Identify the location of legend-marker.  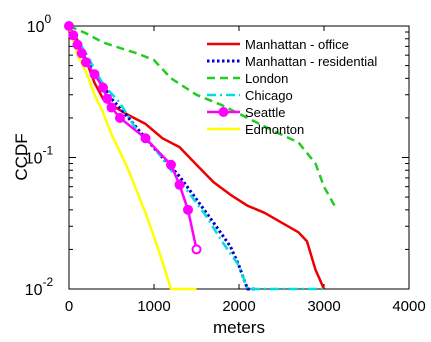
(223, 112).